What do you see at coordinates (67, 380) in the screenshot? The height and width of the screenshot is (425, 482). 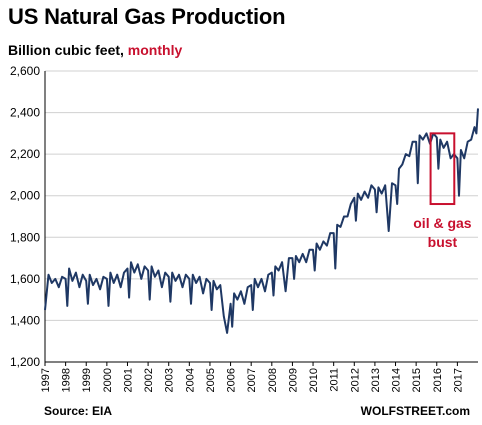 I see `x-tick-label: 1998` at bounding box center [67, 380].